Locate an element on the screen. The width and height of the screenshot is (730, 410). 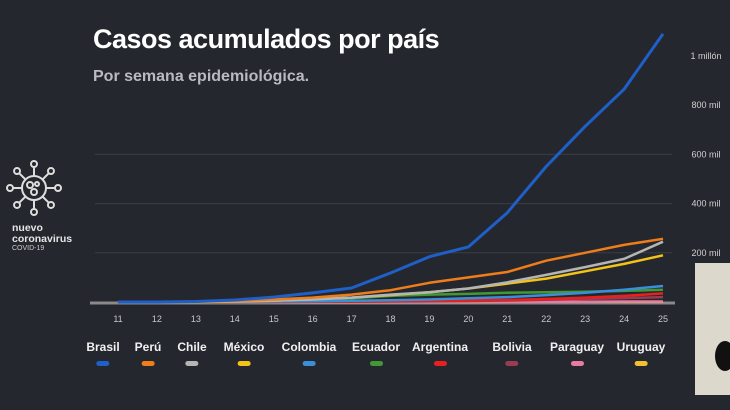
webcam-overlay is located at coordinates (712, 329).